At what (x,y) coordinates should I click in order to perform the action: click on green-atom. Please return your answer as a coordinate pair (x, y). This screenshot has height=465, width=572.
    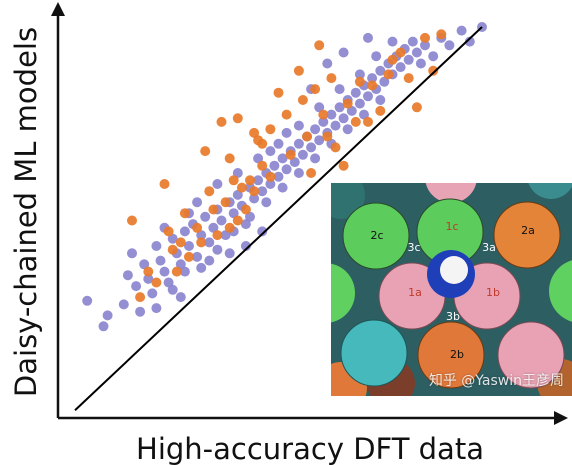
    Looking at the image, I should click on (343, 293).